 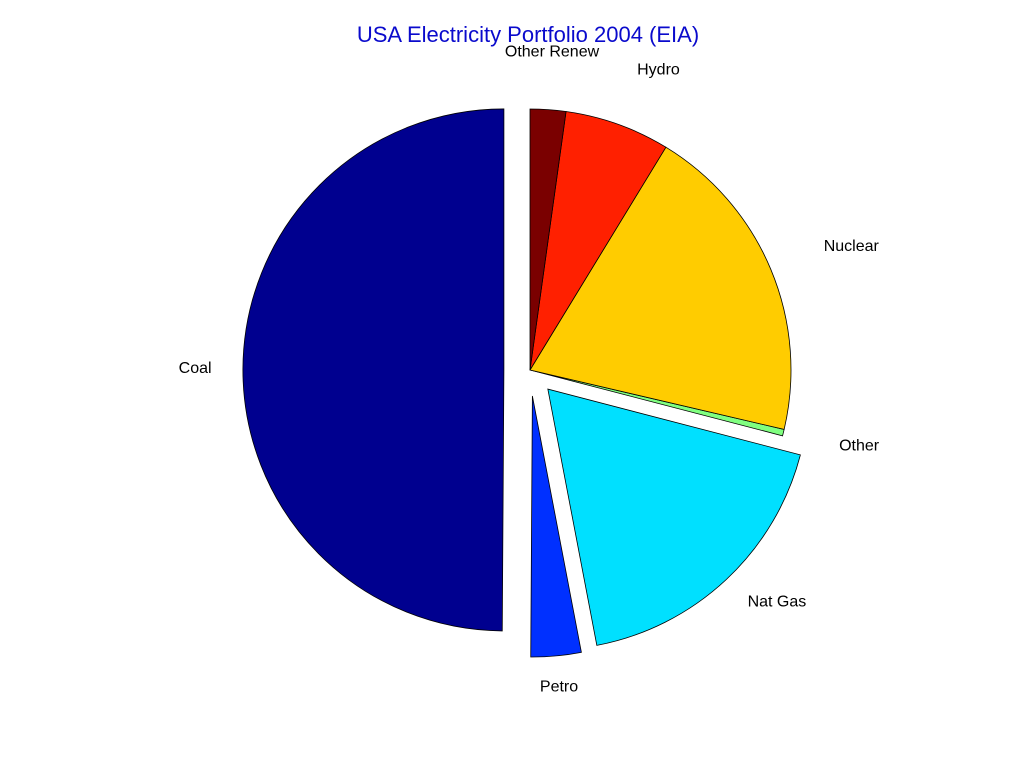 What do you see at coordinates (528, 34) in the screenshot?
I see `chart-title: USA Electricity Portfolio 2004 (EIA)` at bounding box center [528, 34].